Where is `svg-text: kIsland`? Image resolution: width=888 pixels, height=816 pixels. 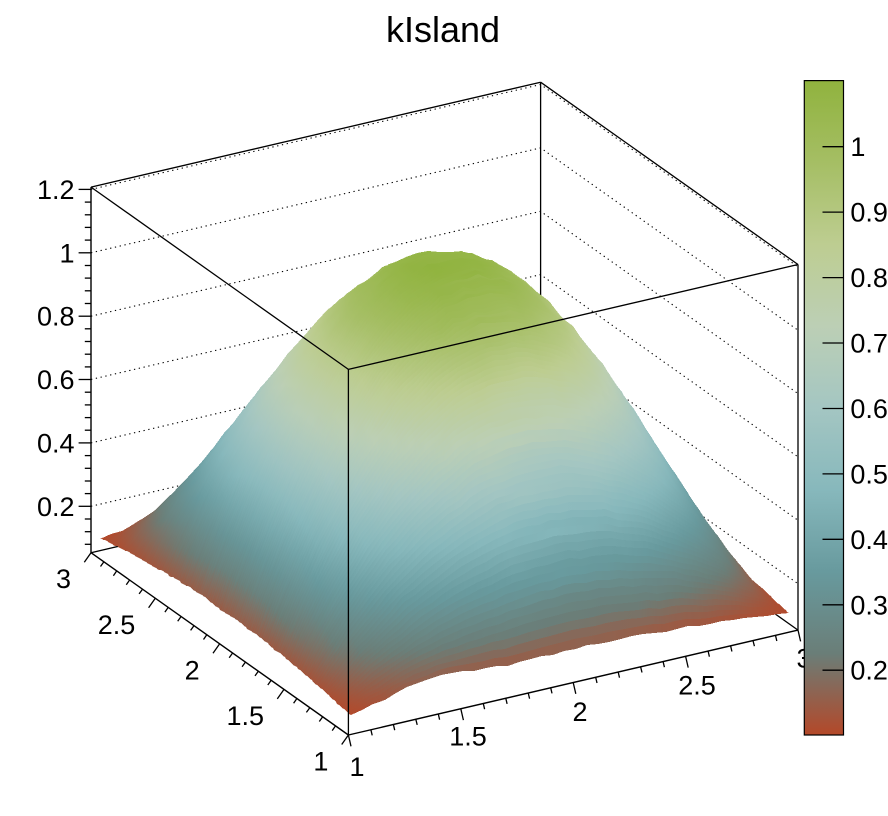 svg-text: kIsland is located at coordinates (443, 29).